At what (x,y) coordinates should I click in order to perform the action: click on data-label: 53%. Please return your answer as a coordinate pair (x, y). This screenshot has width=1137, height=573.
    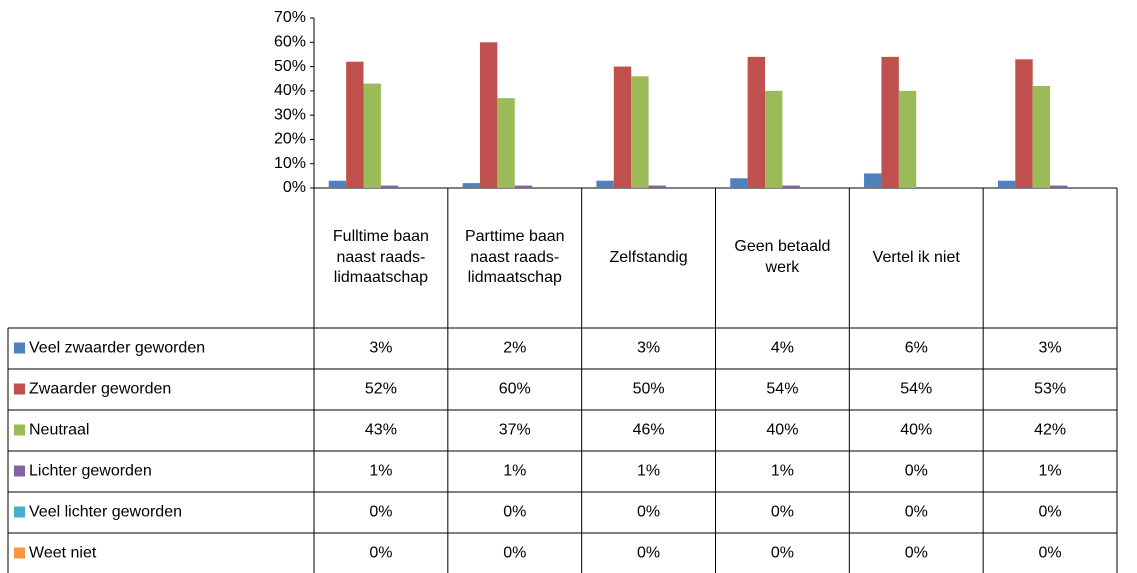
    Looking at the image, I should click on (1050, 389).